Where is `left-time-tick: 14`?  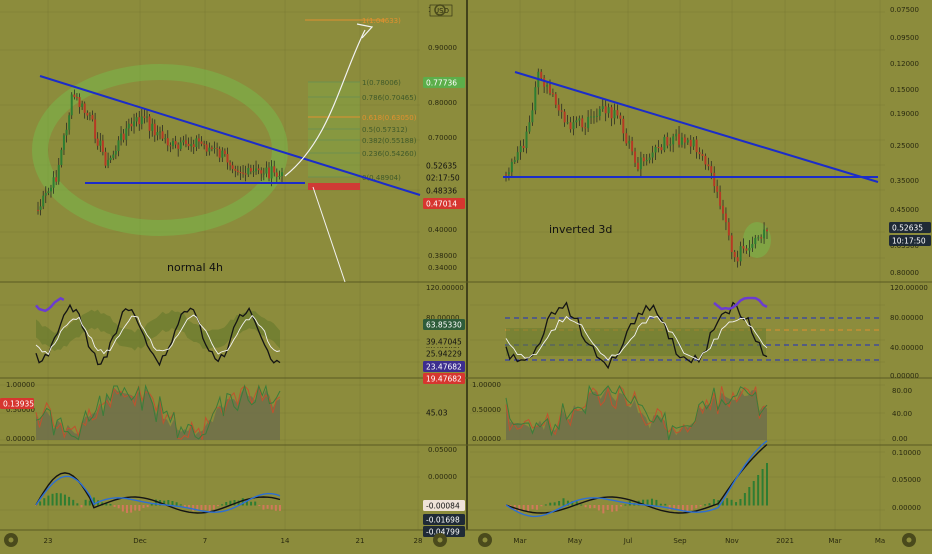
left-time-tick: 14 is located at coordinates (285, 541).